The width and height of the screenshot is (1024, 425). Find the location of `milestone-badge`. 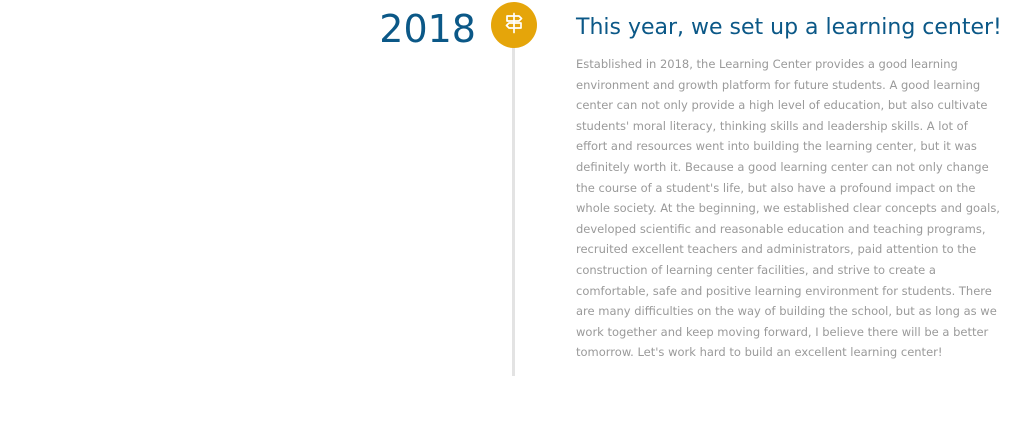

milestone-badge is located at coordinates (514, 25).